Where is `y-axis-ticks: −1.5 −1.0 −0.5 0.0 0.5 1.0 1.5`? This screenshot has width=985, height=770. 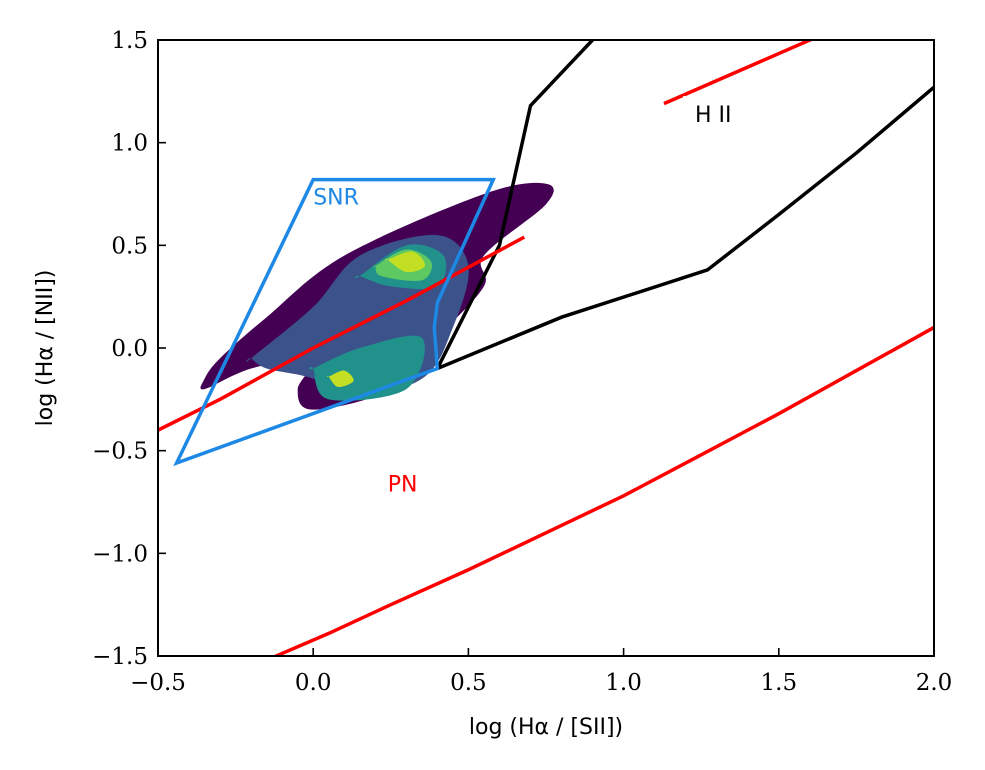
y-axis-ticks: −1.5 −1.0 −0.5 0.0 0.5 1.0 1.5 is located at coordinates (129, 349).